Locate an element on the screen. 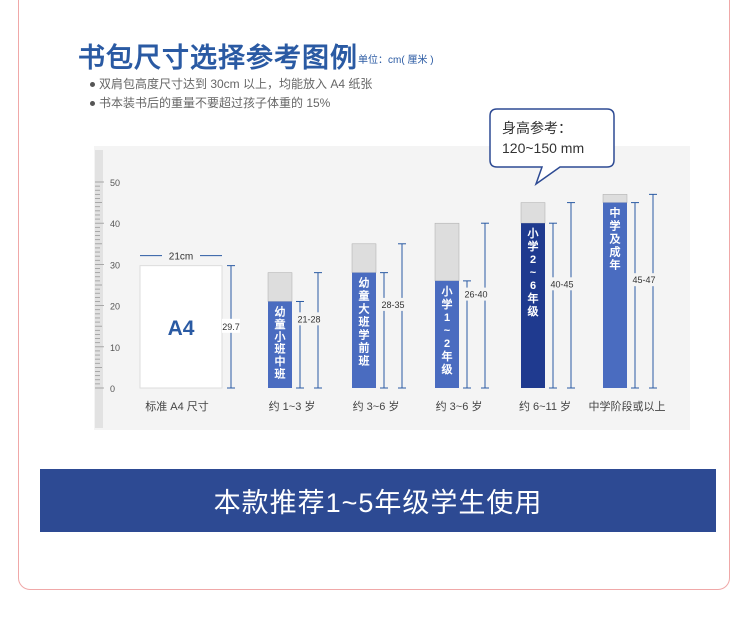 The width and height of the screenshot is (750, 623). a4-sheet is located at coordinates (181, 327).